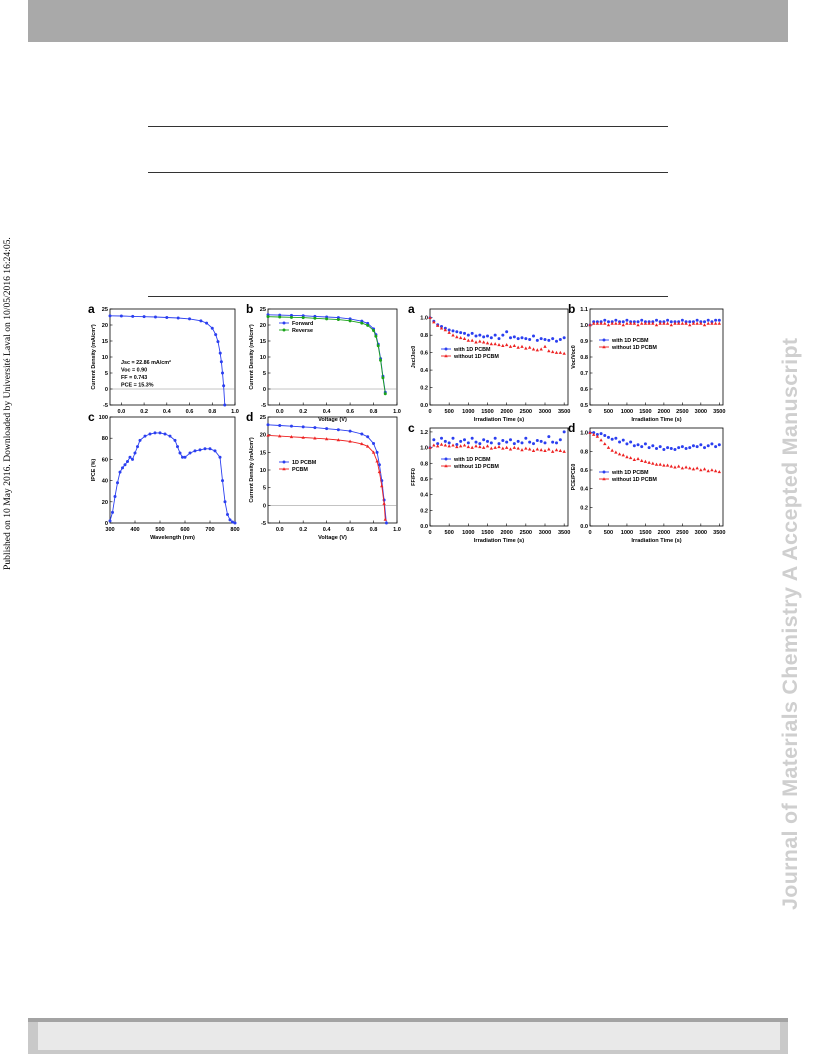 This screenshot has height=1056, width=816. Describe the element at coordinates (574, 356) in the screenshot. I see `y-axis-label: Voc/Voc0` at that location.